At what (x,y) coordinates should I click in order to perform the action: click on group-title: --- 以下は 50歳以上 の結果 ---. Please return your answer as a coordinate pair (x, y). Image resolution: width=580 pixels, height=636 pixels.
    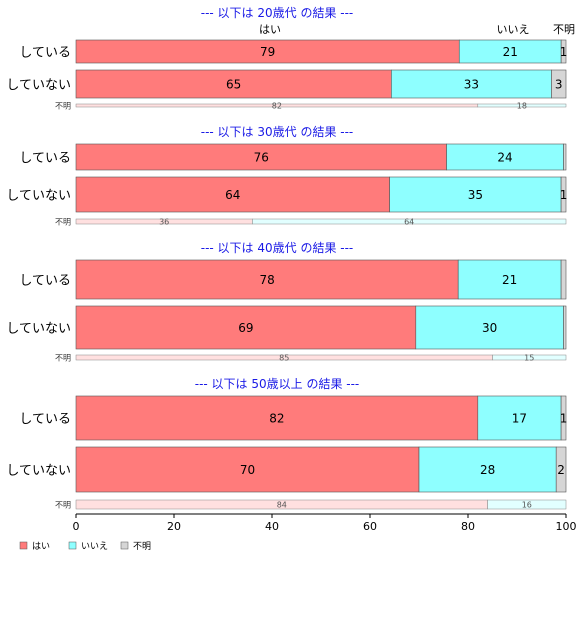
    Looking at the image, I should click on (277, 384).